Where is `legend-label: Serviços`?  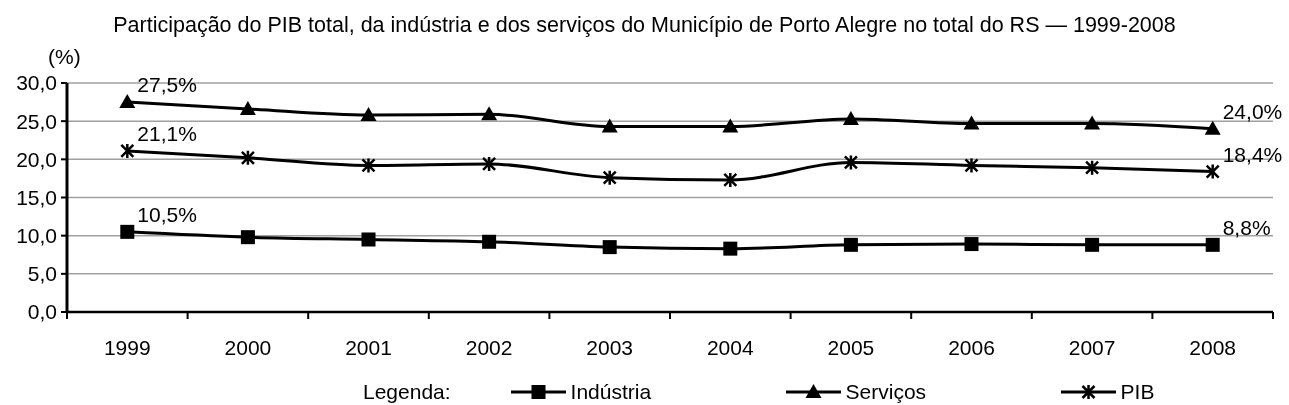
legend-label: Serviços is located at coordinates (886, 392).